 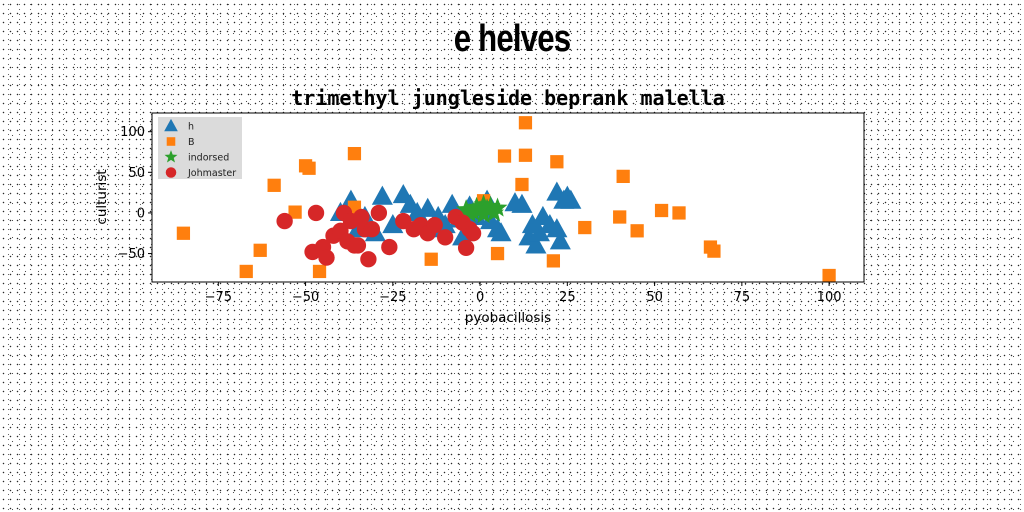 I want to click on x-tick-label: 50, so click(x=654, y=297).